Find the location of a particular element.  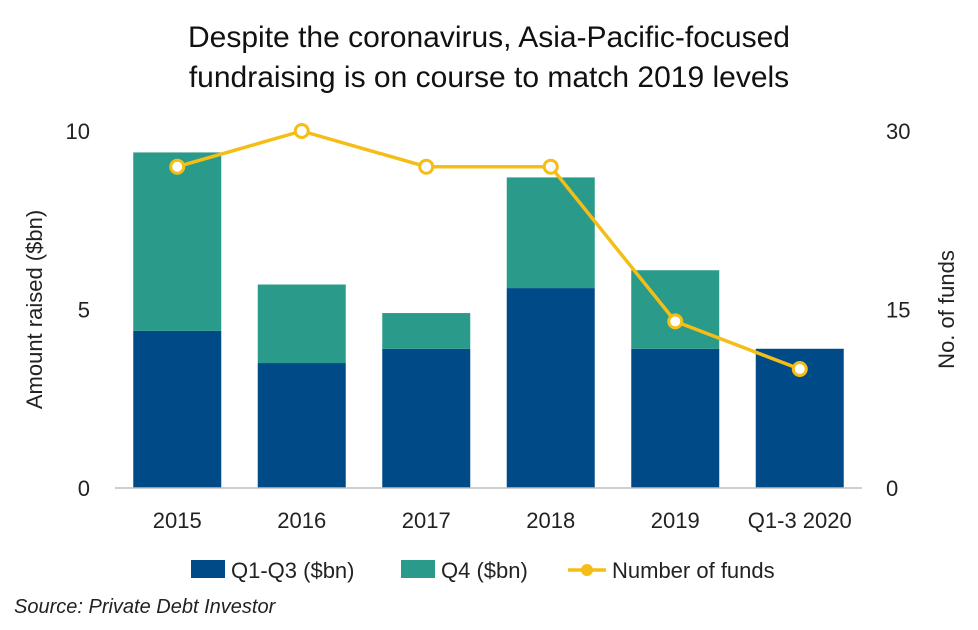

y2-tick-label-0: 0 is located at coordinates (892, 488).